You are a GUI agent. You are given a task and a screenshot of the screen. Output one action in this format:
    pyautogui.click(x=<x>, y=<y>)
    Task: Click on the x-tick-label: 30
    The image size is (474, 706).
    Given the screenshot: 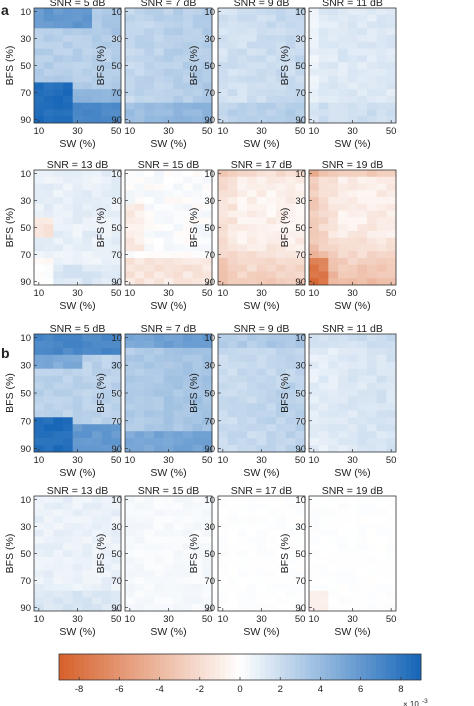 What is the action you would take?
    pyautogui.click(x=261, y=293)
    